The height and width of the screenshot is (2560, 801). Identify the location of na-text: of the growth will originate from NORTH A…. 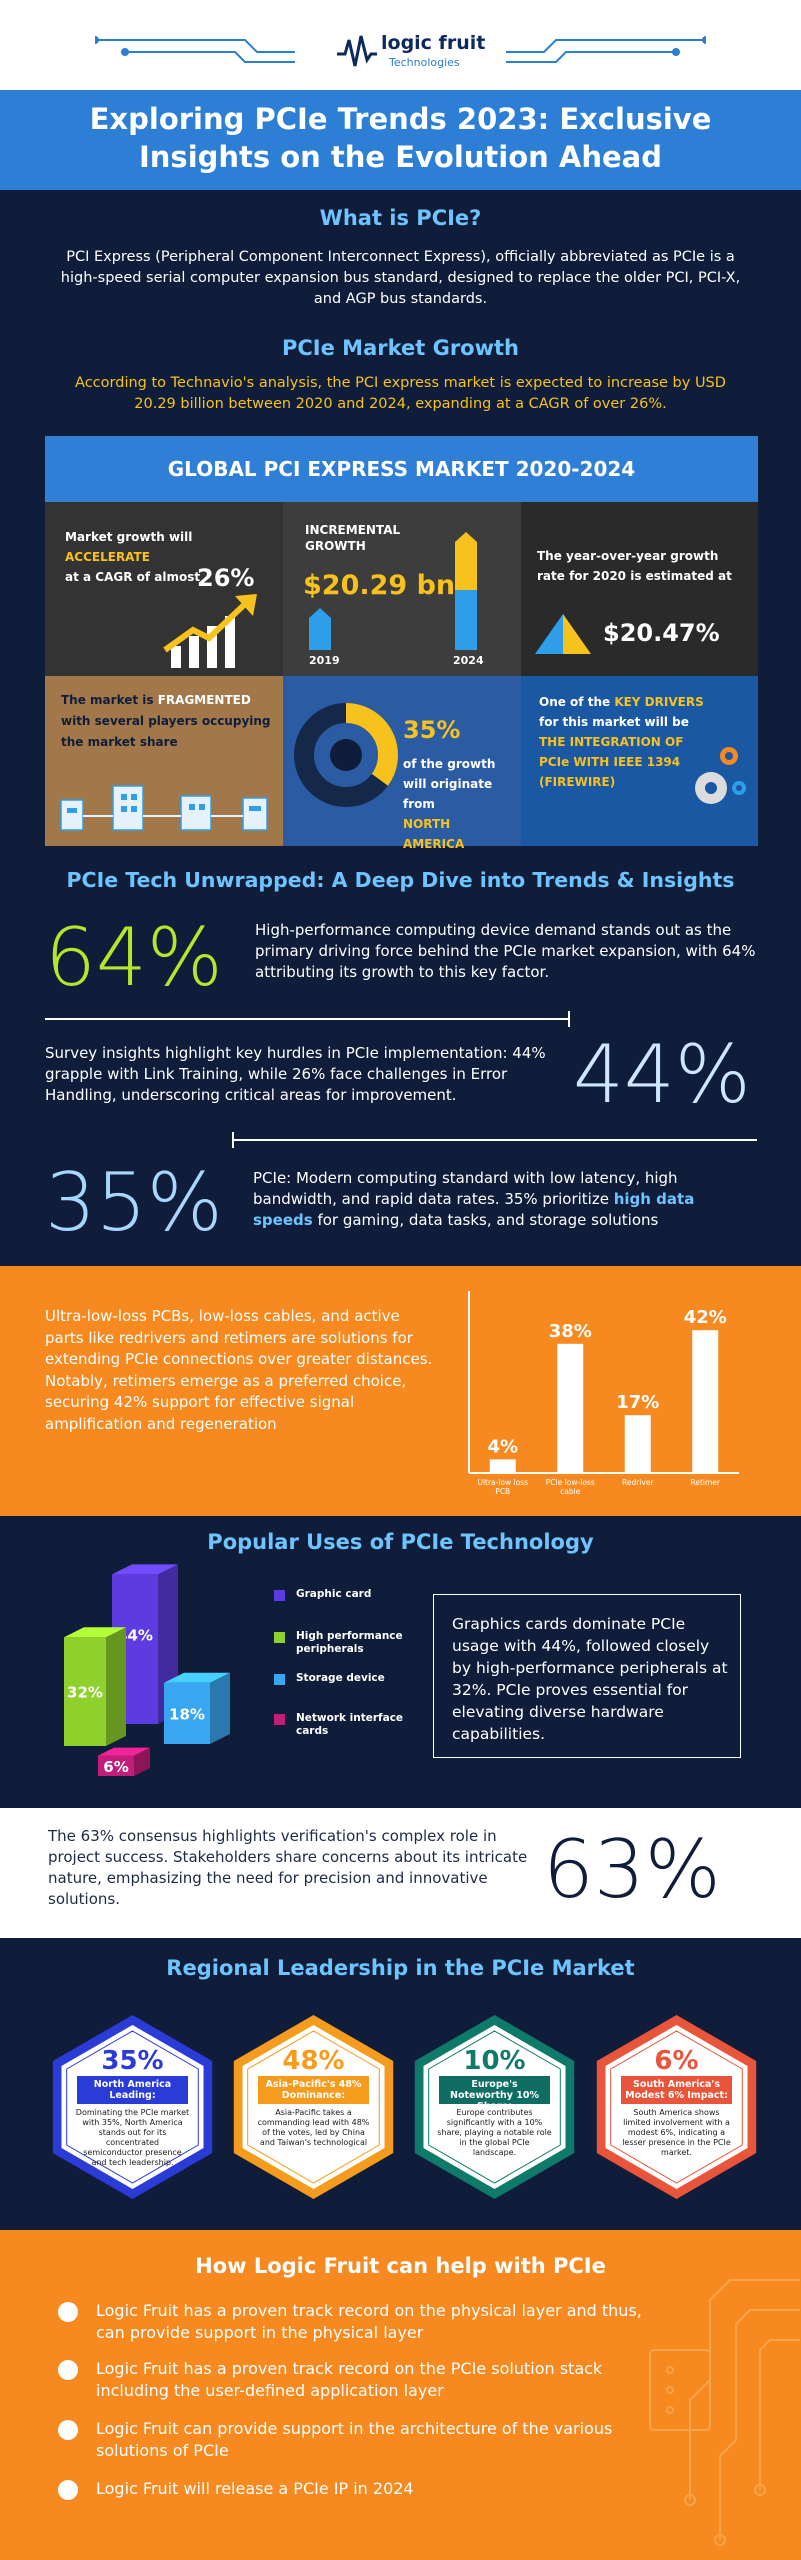
(449, 804).